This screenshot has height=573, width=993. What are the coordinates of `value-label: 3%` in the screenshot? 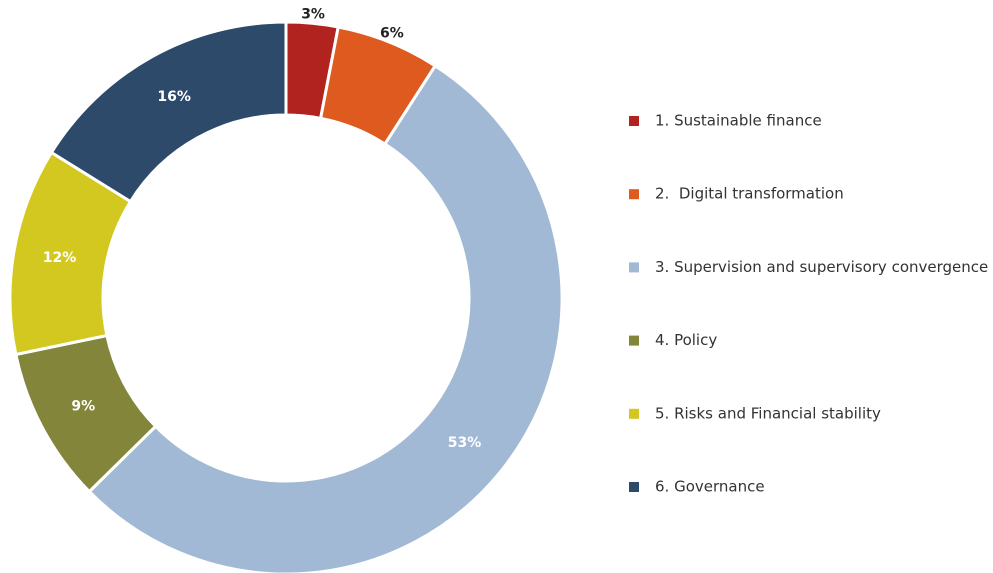 It's located at (313, 14).